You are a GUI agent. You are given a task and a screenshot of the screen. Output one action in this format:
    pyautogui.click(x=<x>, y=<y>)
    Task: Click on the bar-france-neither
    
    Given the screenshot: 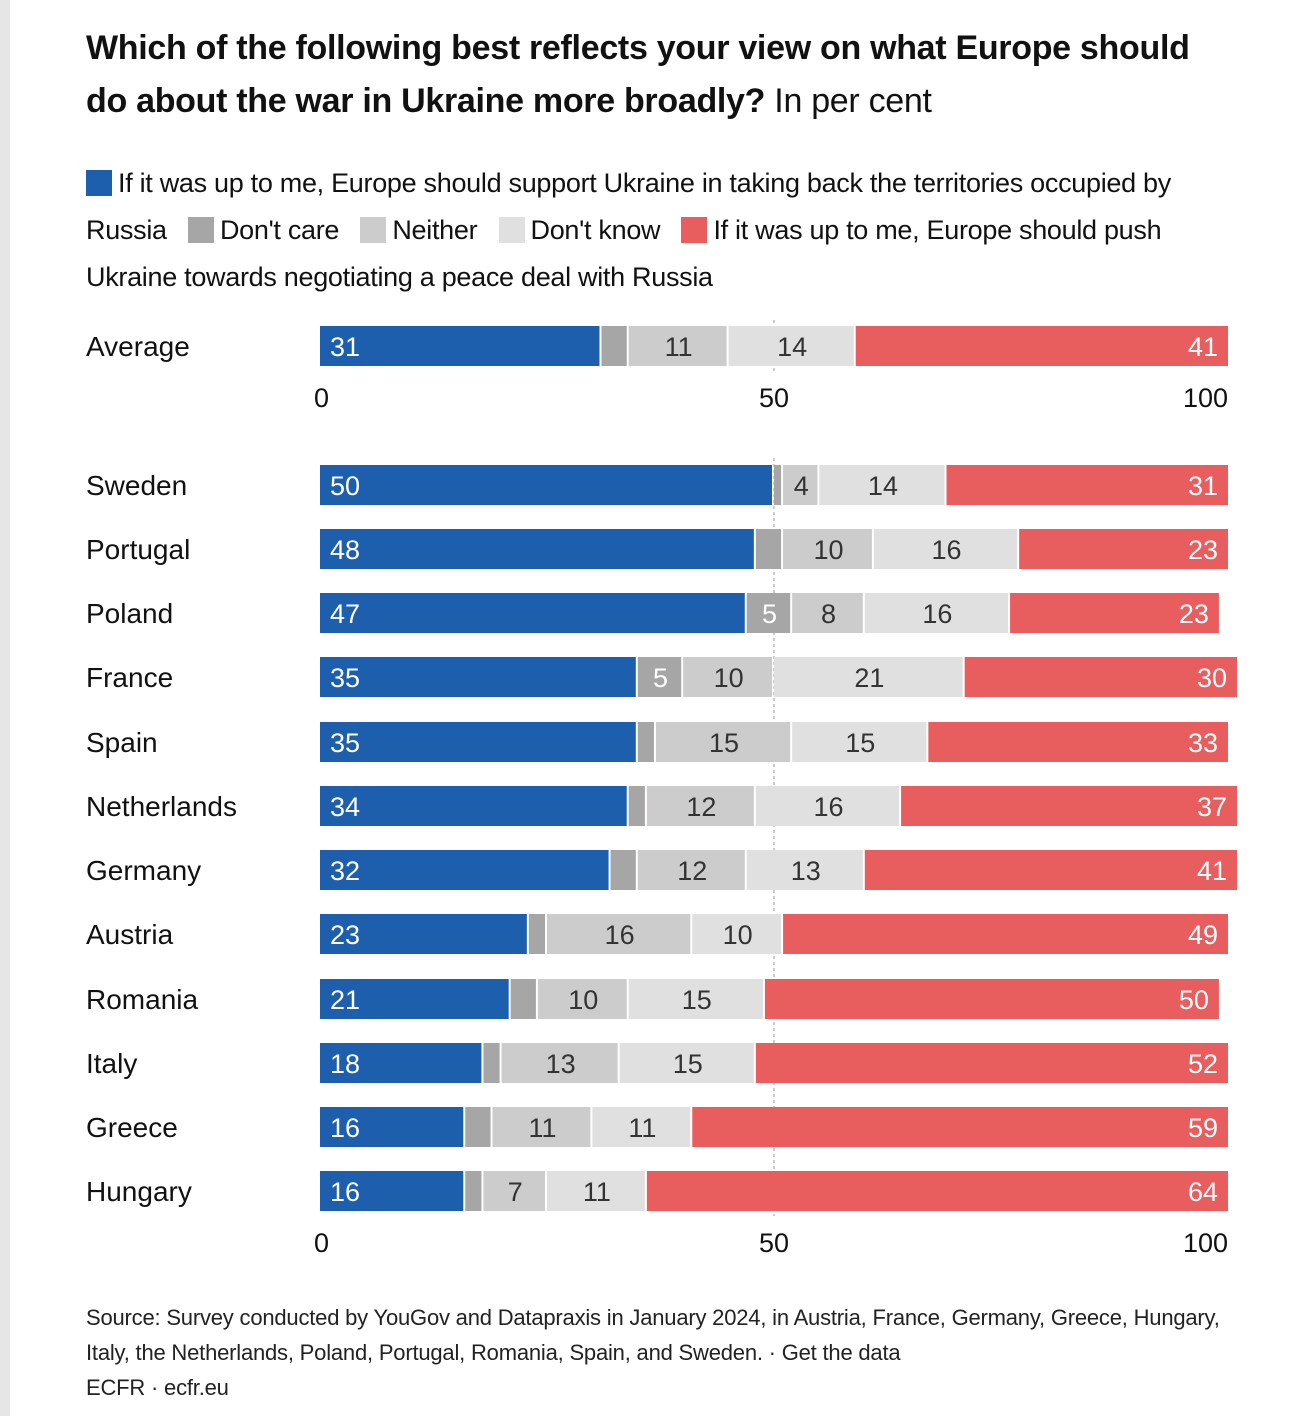 What is the action you would take?
    pyautogui.click(x=727, y=677)
    